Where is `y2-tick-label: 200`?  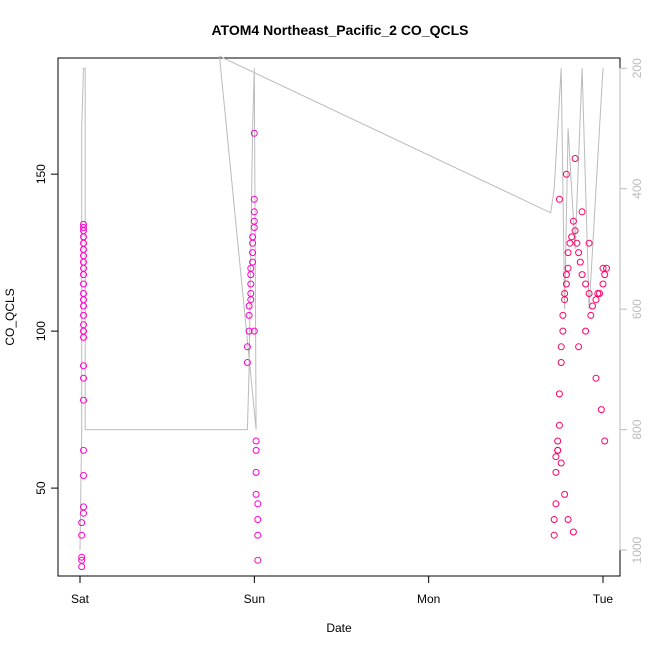
y2-tick-label: 200 is located at coordinates (637, 68).